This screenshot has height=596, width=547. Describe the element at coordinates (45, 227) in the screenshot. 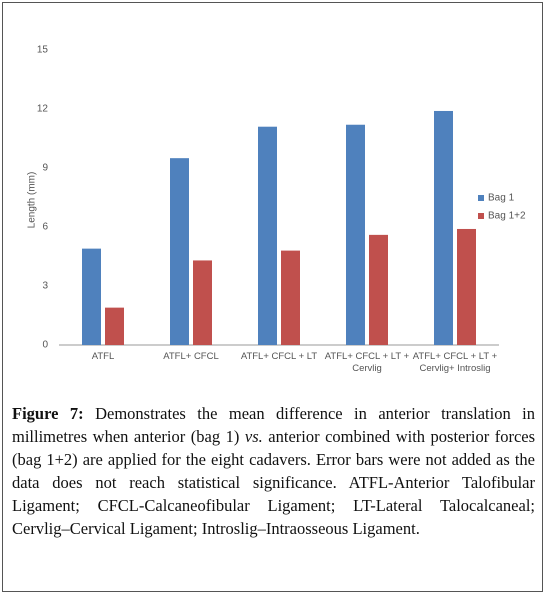

I see `y-tick-label: 6` at that location.